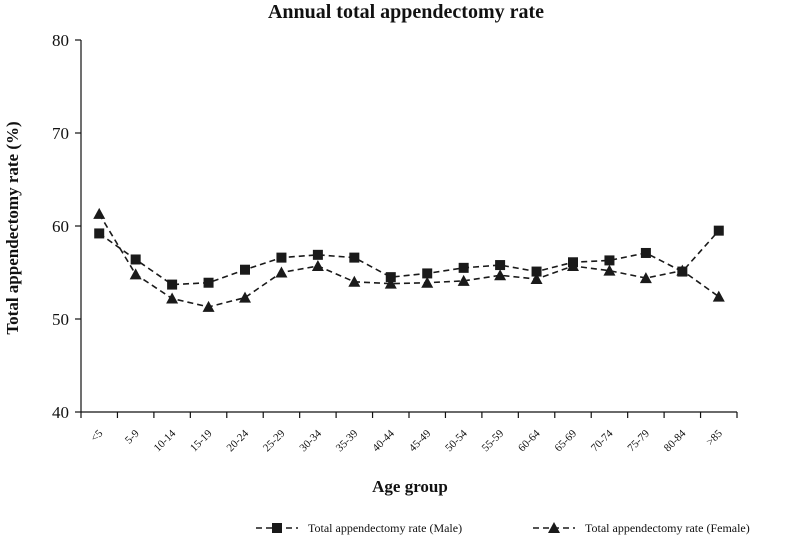 The height and width of the screenshot is (540, 797). Describe the element at coordinates (456, 440) in the screenshot. I see `x-tick-label: 50-54` at that location.